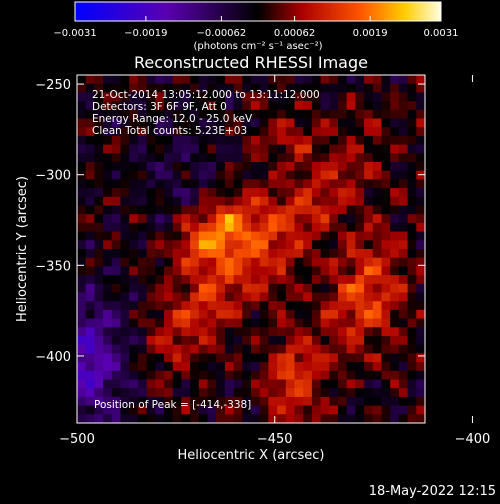 The image size is (500, 504). I want to click on y-tick-label: −300, so click(53, 176).